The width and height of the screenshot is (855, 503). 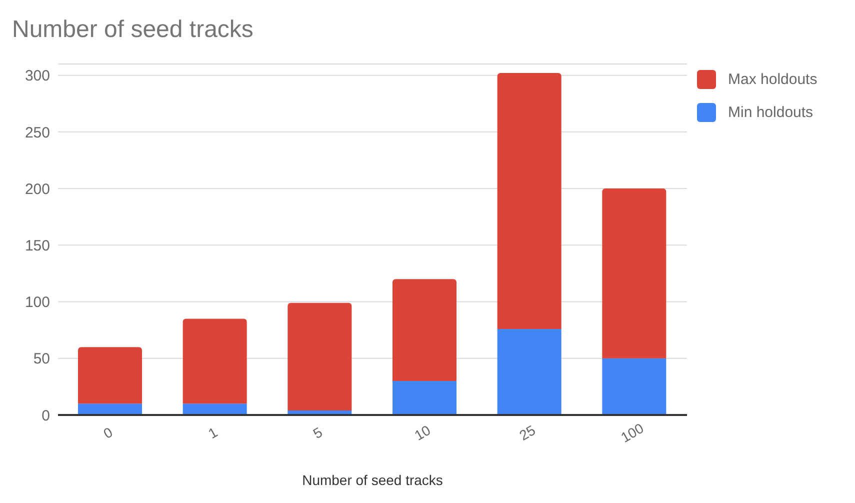 I want to click on chart-title: Number of seed tracks, so click(x=133, y=30).